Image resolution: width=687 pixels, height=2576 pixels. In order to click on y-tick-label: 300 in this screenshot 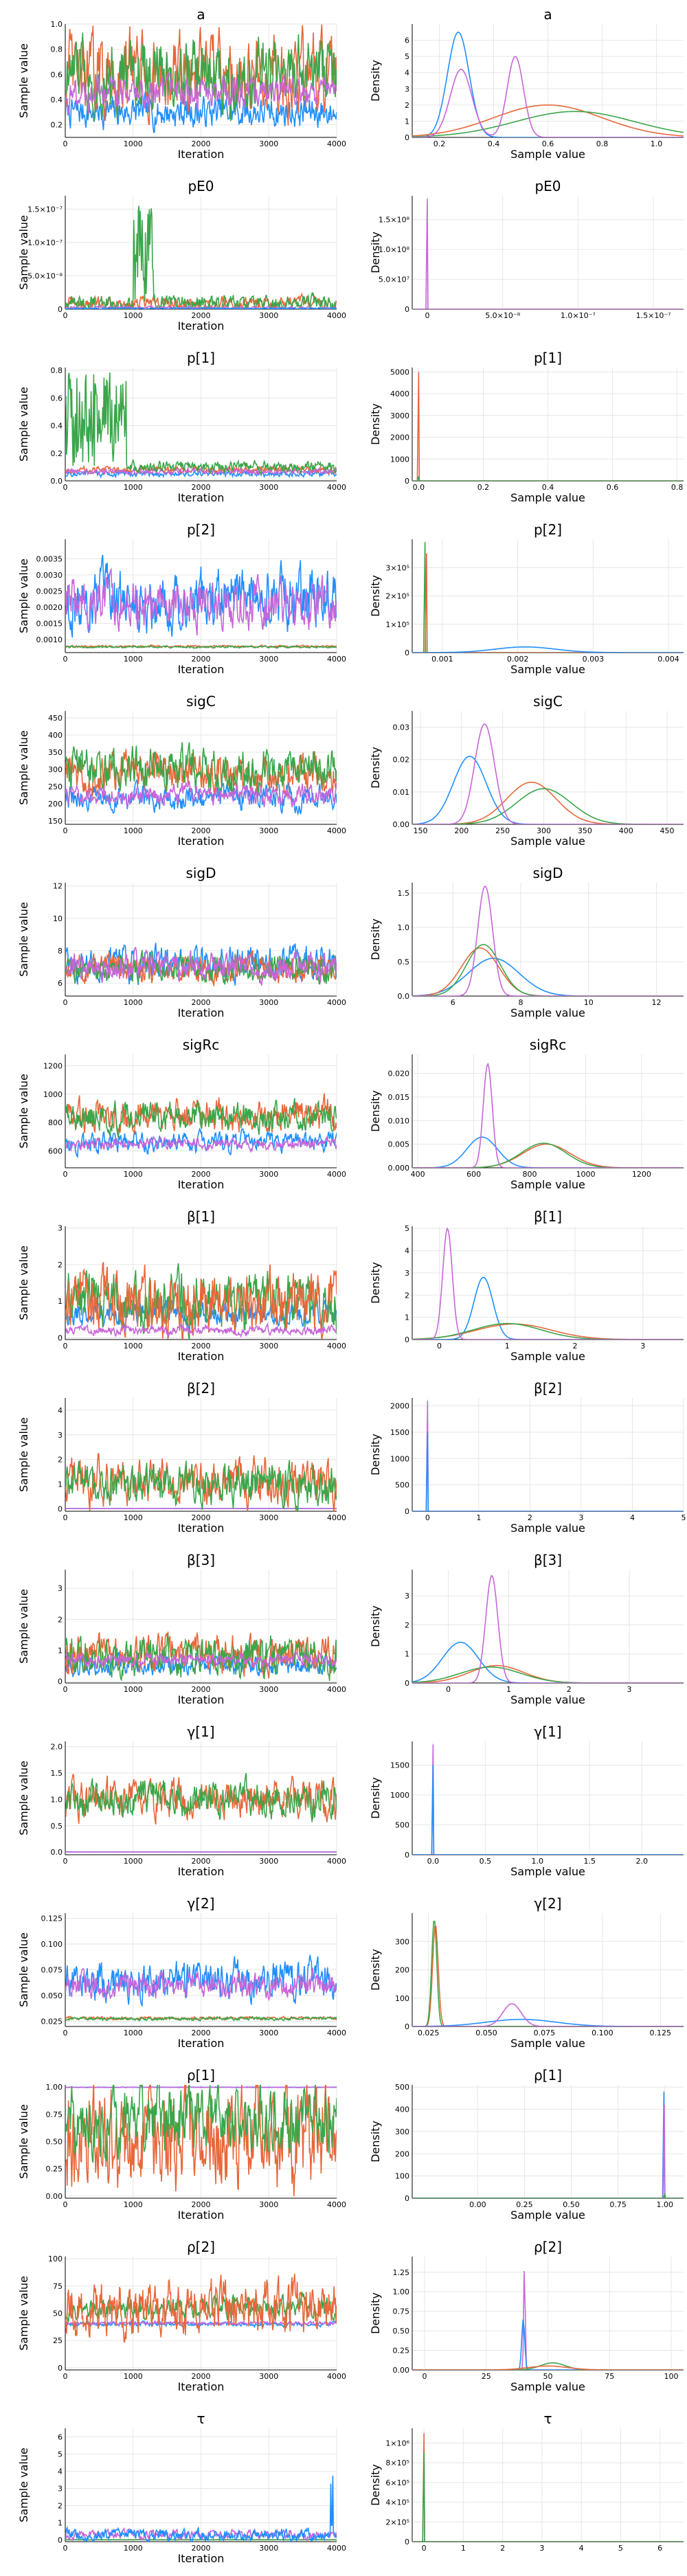, I will do `click(402, 2131)`.